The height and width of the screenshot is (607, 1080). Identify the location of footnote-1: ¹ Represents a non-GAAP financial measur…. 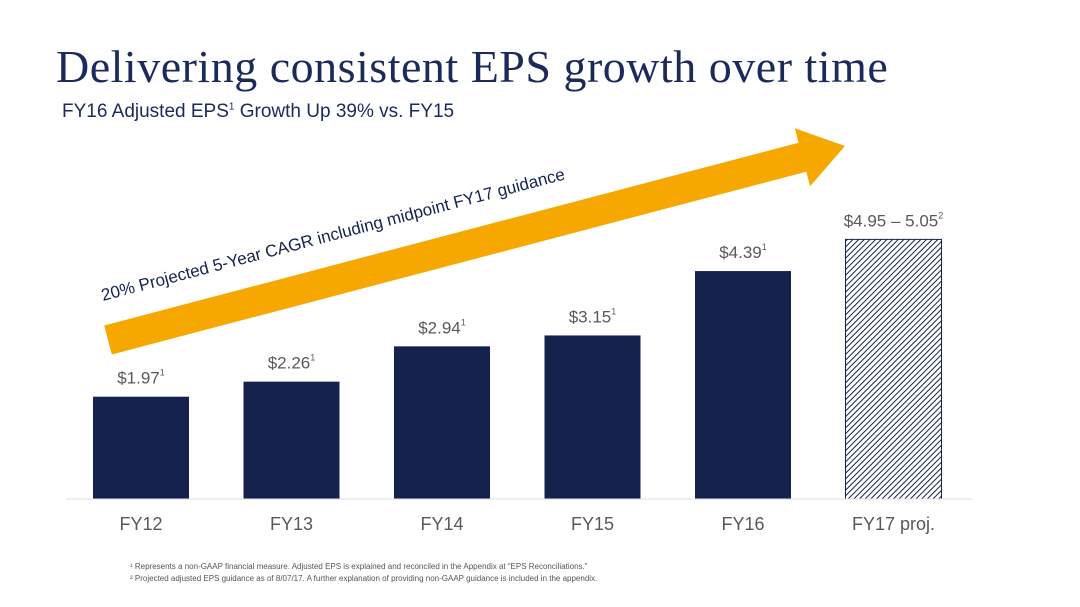
(359, 566).